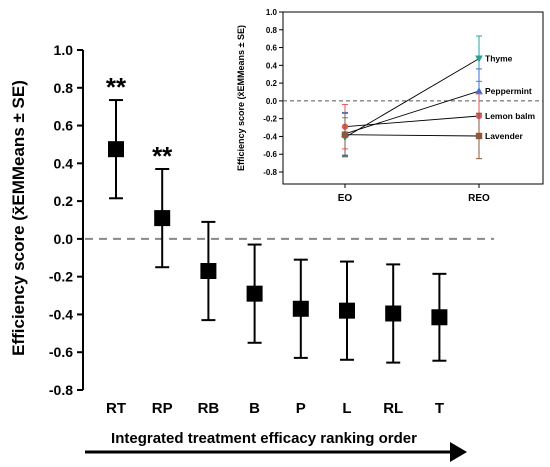  What do you see at coordinates (64, 239) in the screenshot?
I see `main-y-tick-label: 0.0` at bounding box center [64, 239].